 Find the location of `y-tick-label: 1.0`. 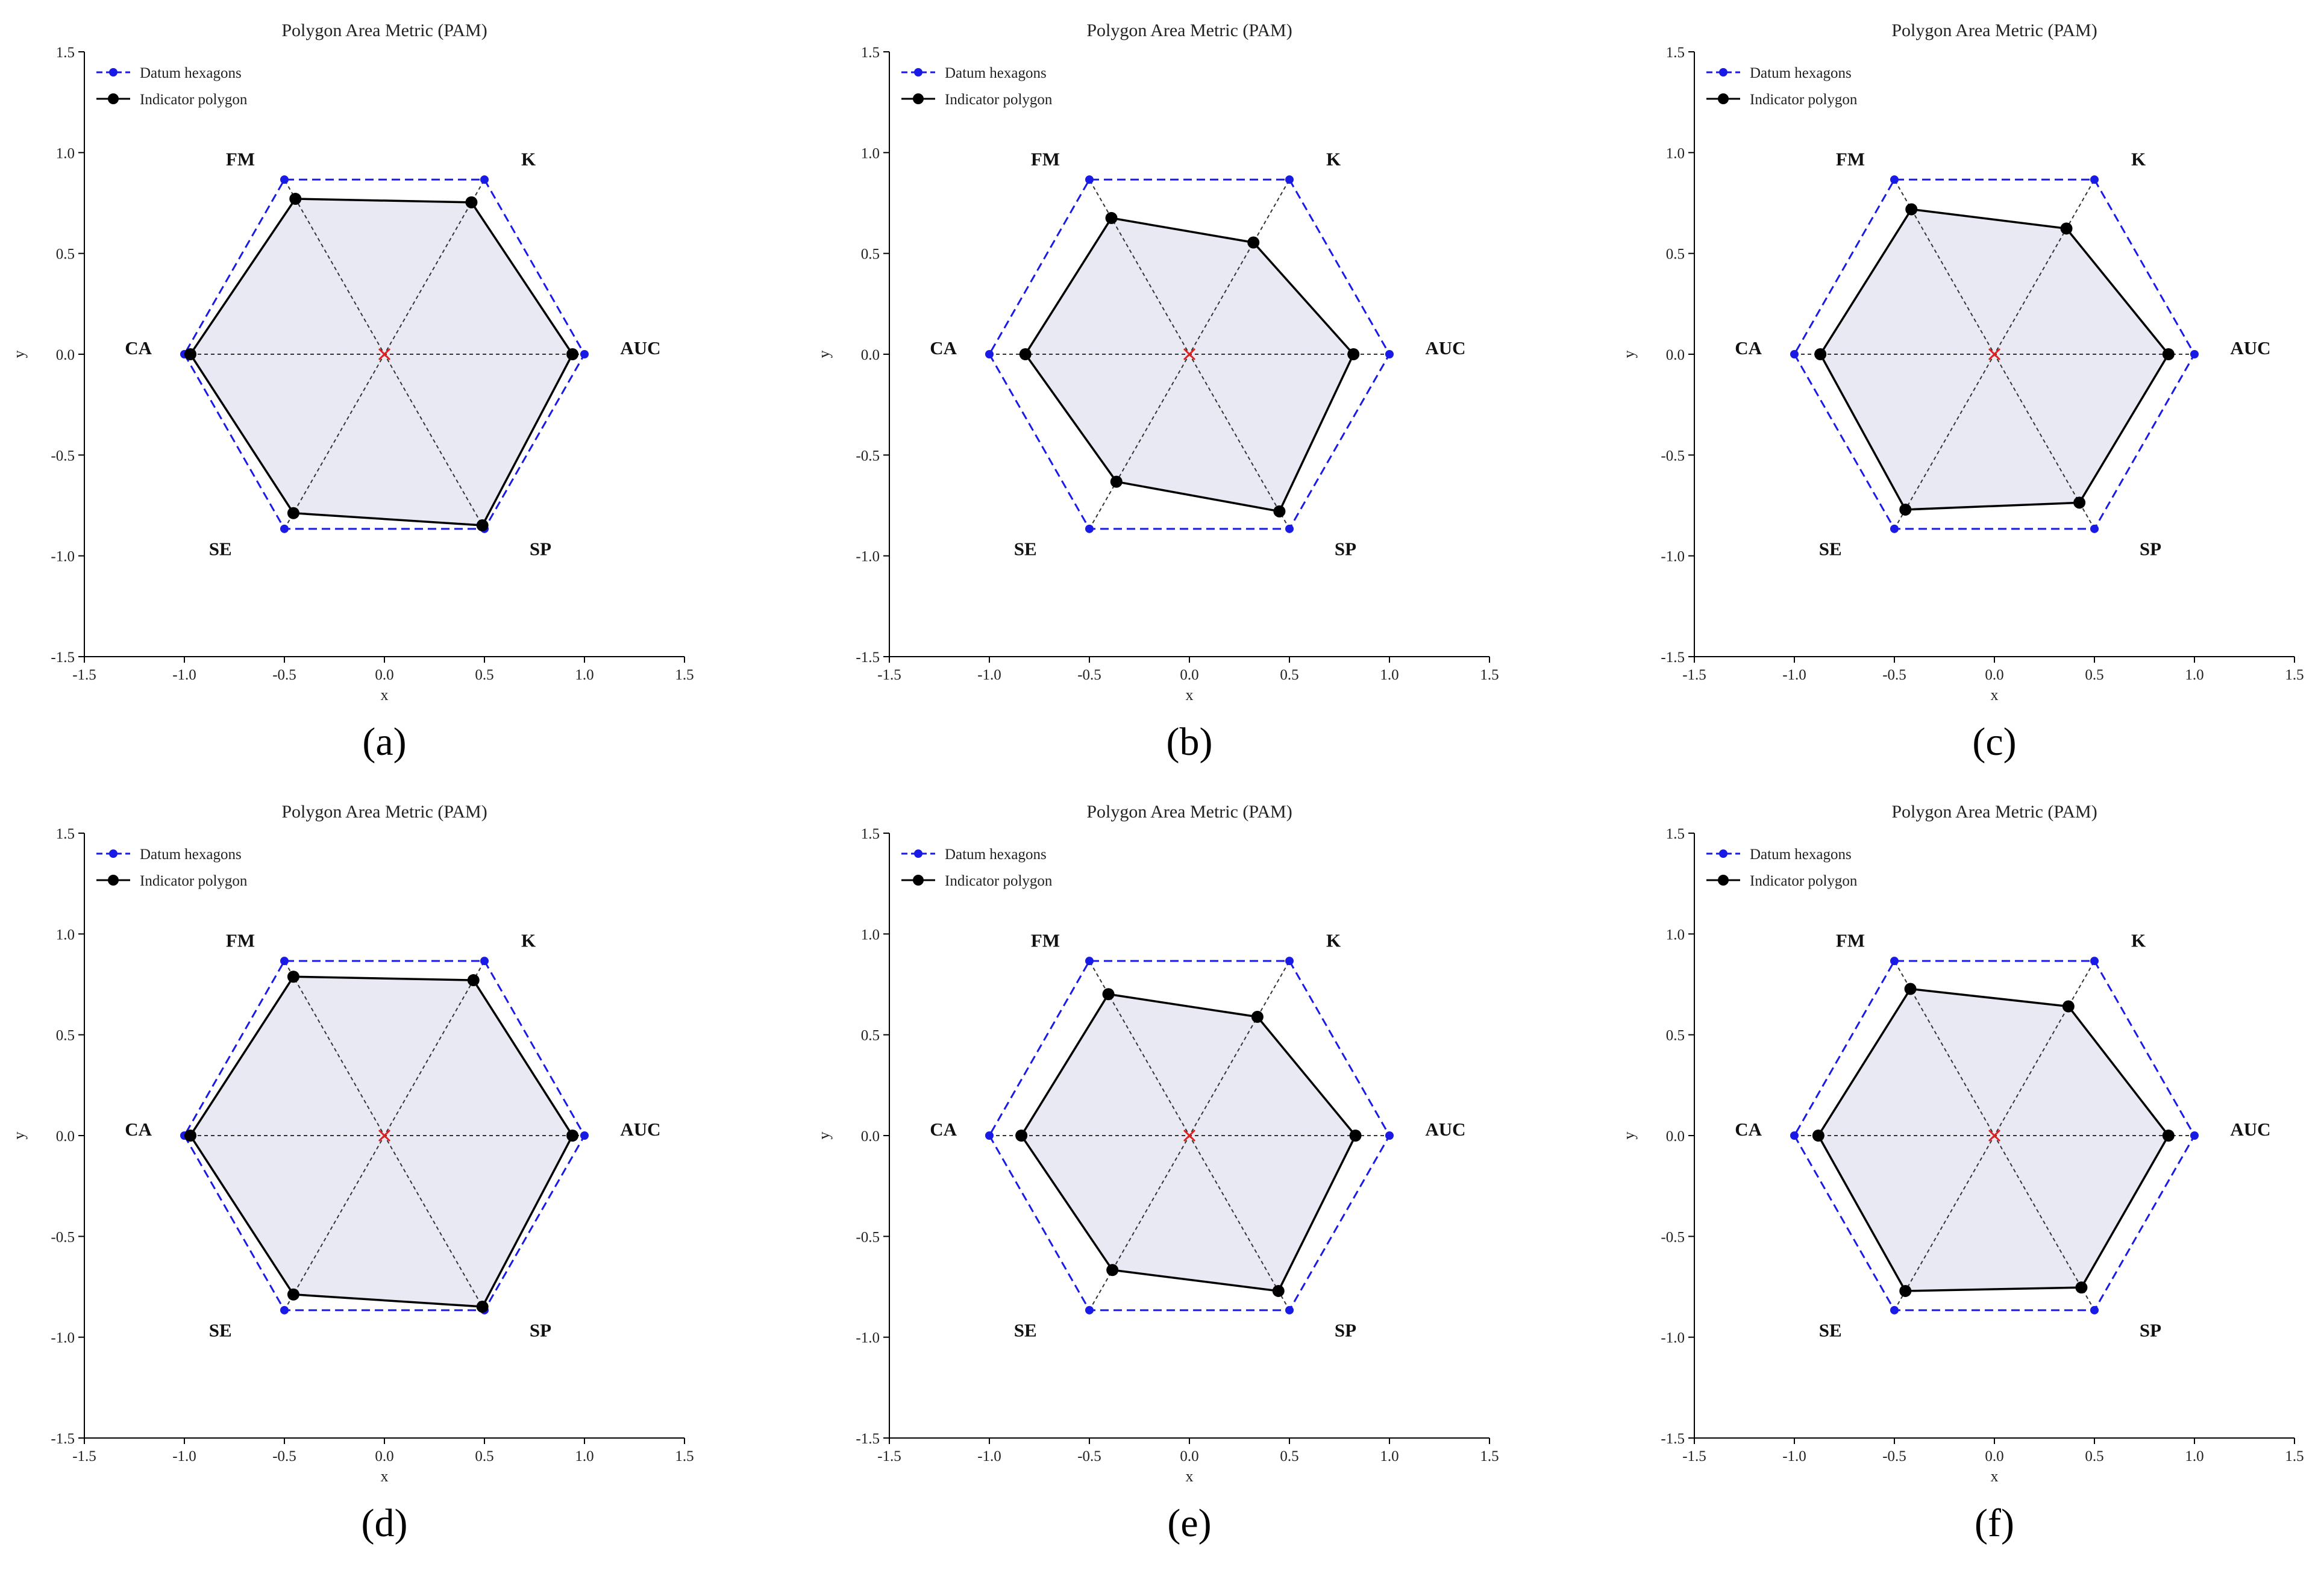

y-tick-label: 1.0 is located at coordinates (1676, 935).